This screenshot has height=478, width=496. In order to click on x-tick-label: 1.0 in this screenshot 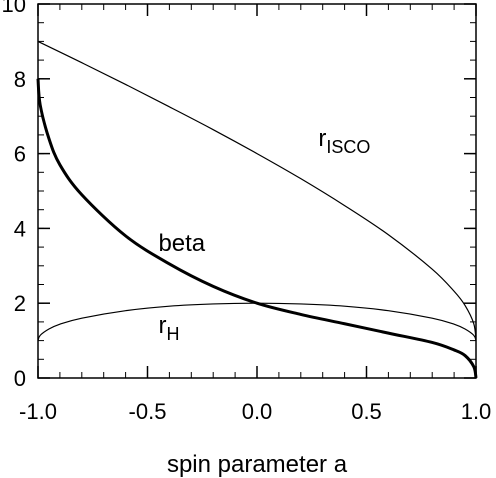, I will do `click(476, 411)`.